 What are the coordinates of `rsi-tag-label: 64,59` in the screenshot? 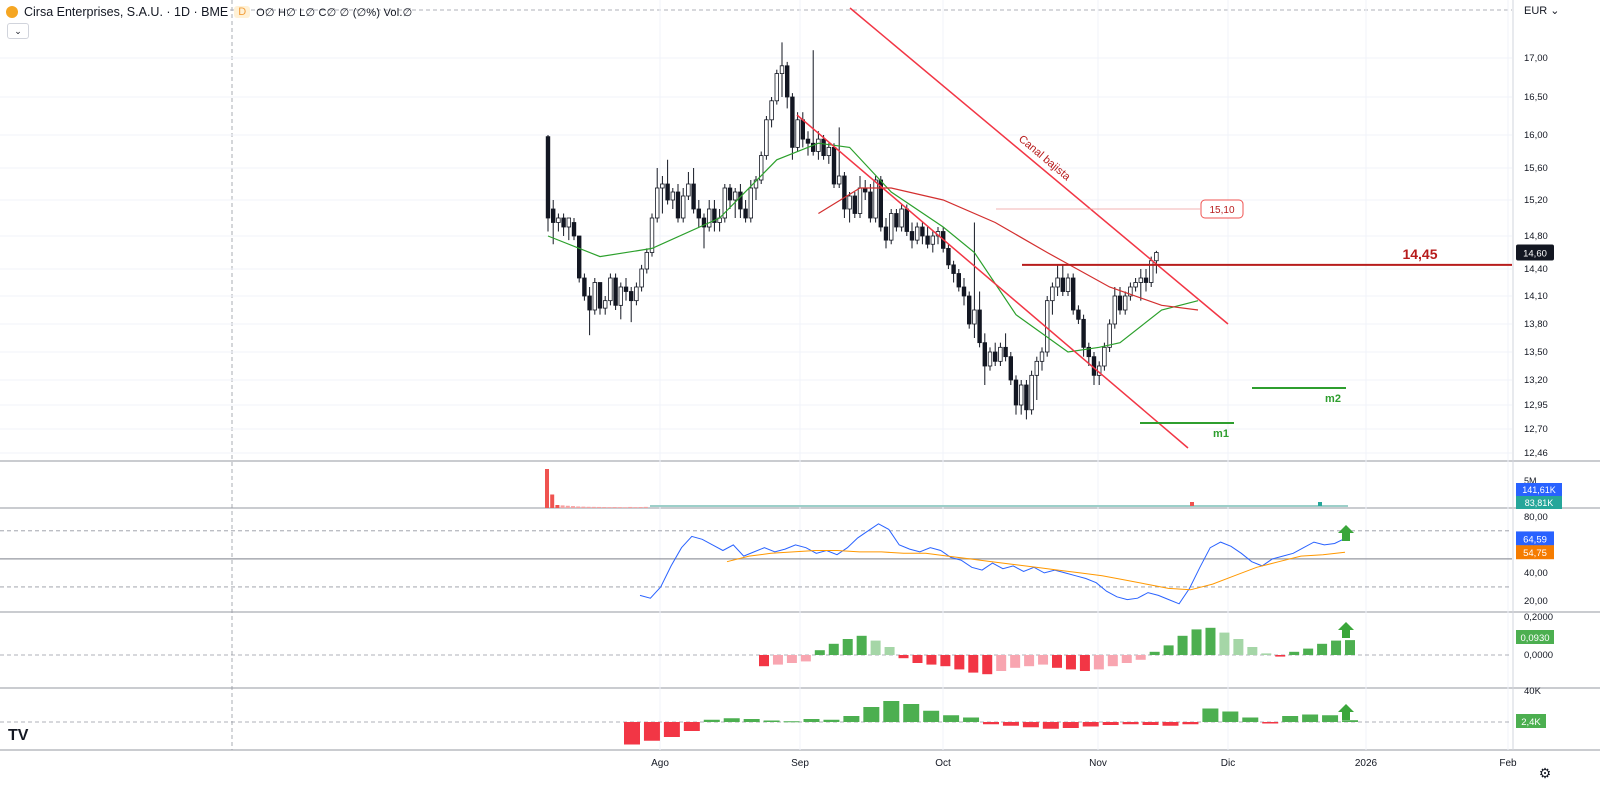 It's located at (1535, 539).